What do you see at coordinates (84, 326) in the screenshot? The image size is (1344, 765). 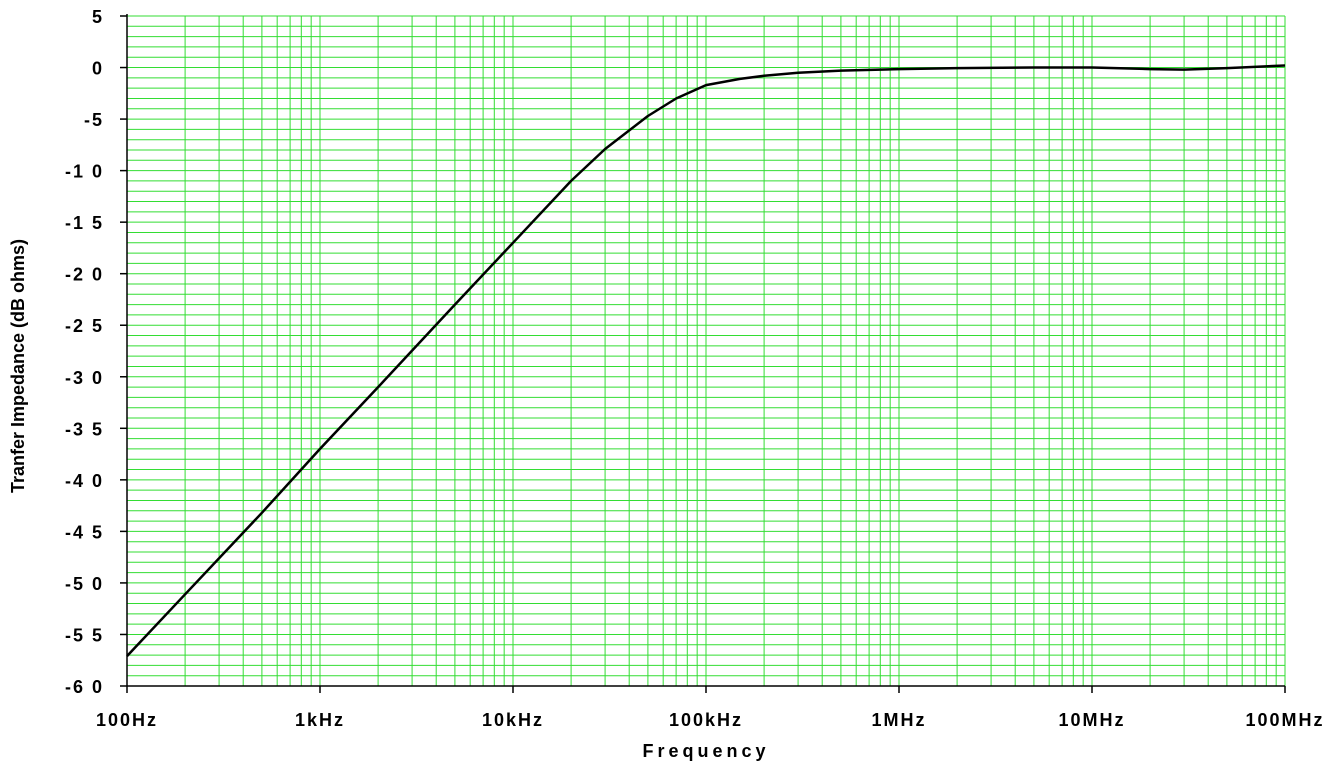 I see `y-tick-label: -2 5` at bounding box center [84, 326].